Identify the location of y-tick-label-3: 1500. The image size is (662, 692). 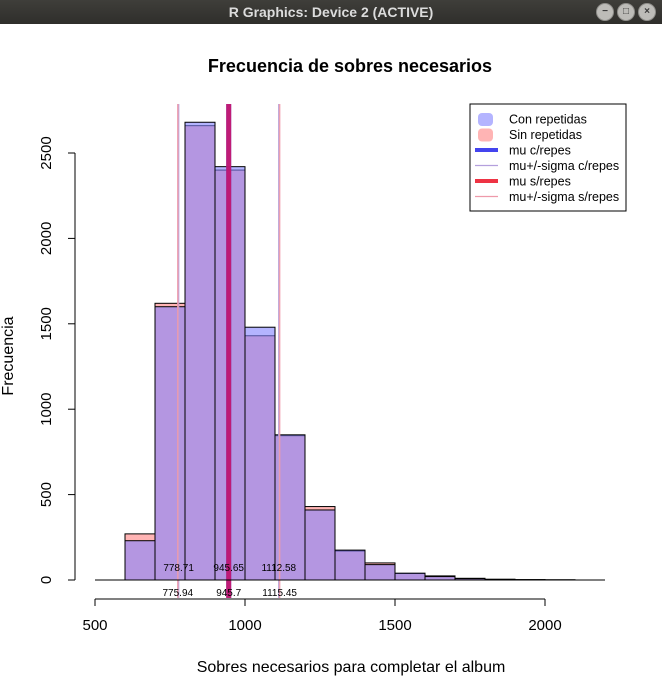
(46, 323).